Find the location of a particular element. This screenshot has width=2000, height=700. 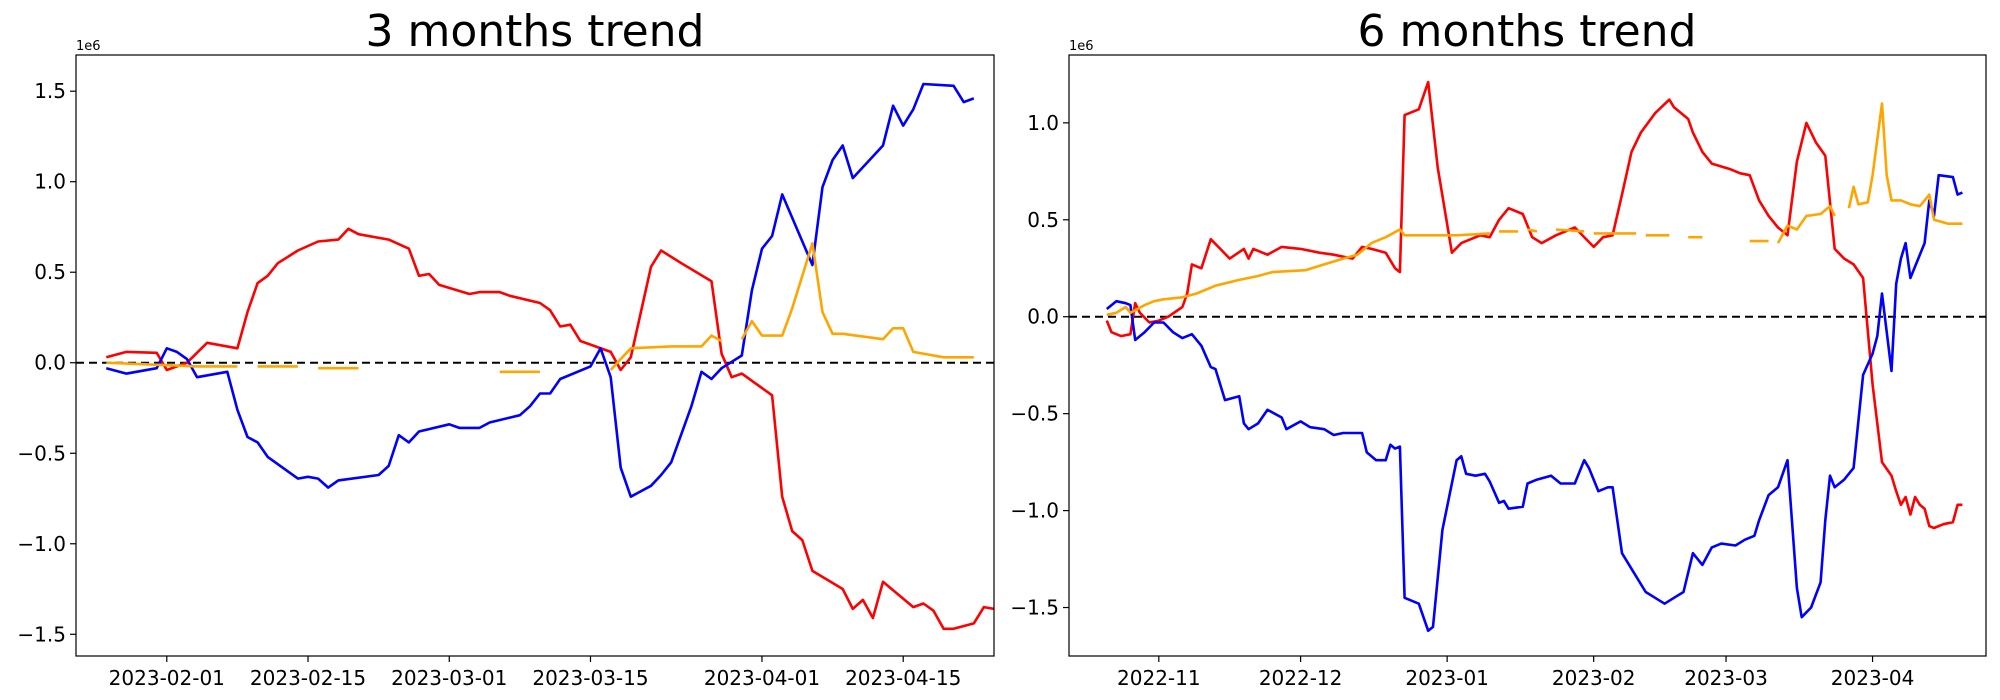

chart-title: 3 months trend is located at coordinates (535, 31).